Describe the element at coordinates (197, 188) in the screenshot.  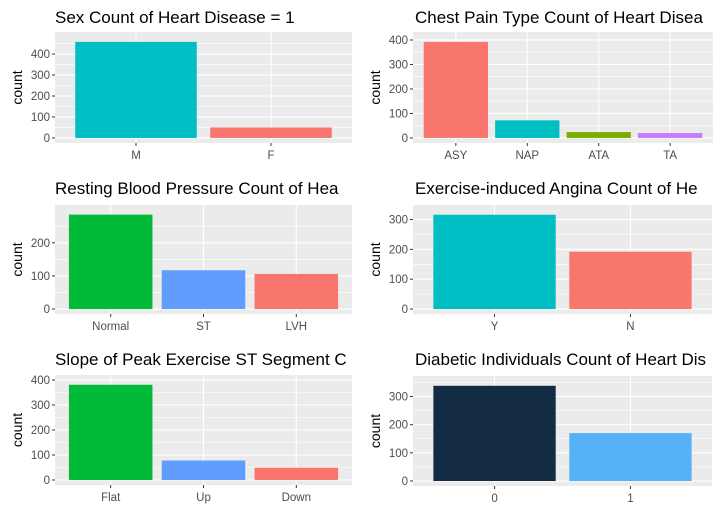
I see `chart-title: Resting Blood Pressure Count of Hea` at that location.